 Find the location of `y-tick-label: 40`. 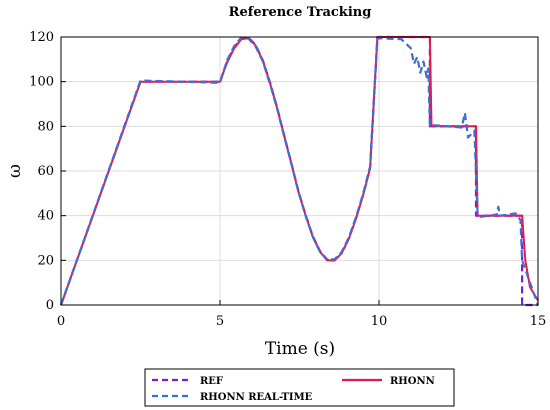

y-tick-label: 40 is located at coordinates (45, 216).